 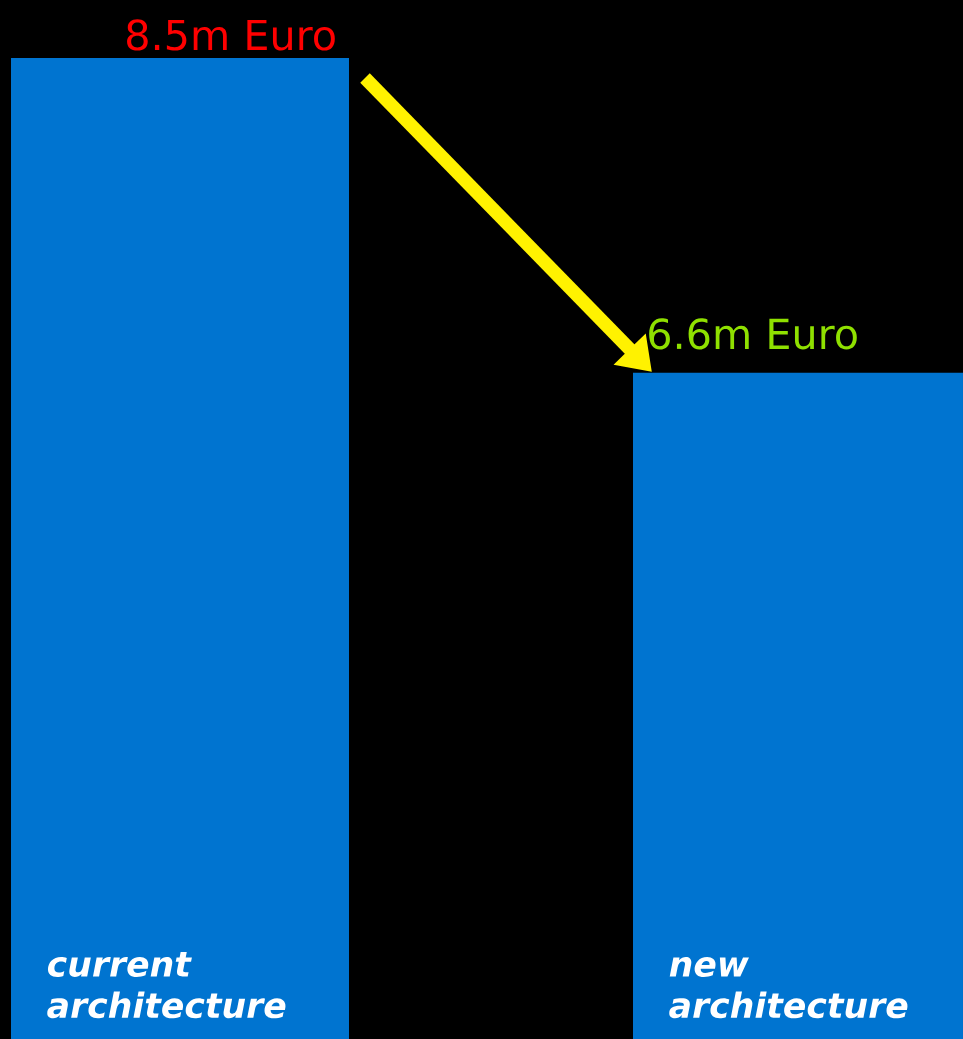 I want to click on data-label: 8.5m Euro, so click(x=231, y=35).